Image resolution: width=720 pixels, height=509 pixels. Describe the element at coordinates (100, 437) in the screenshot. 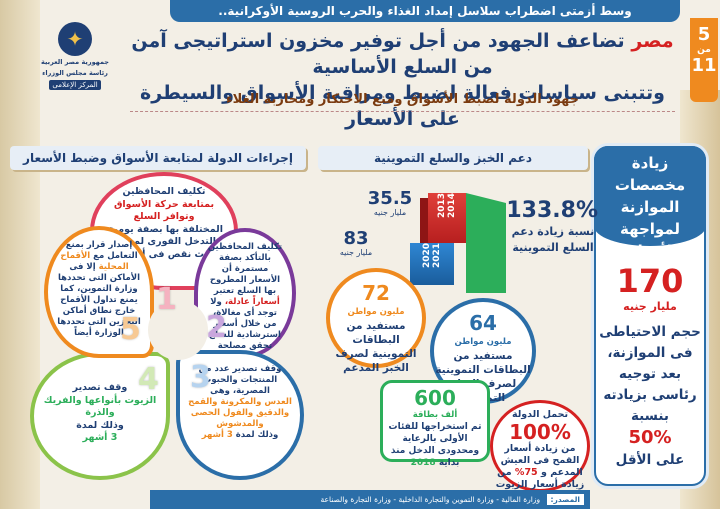

I see `petal4-d: 3 أشهر` at that location.